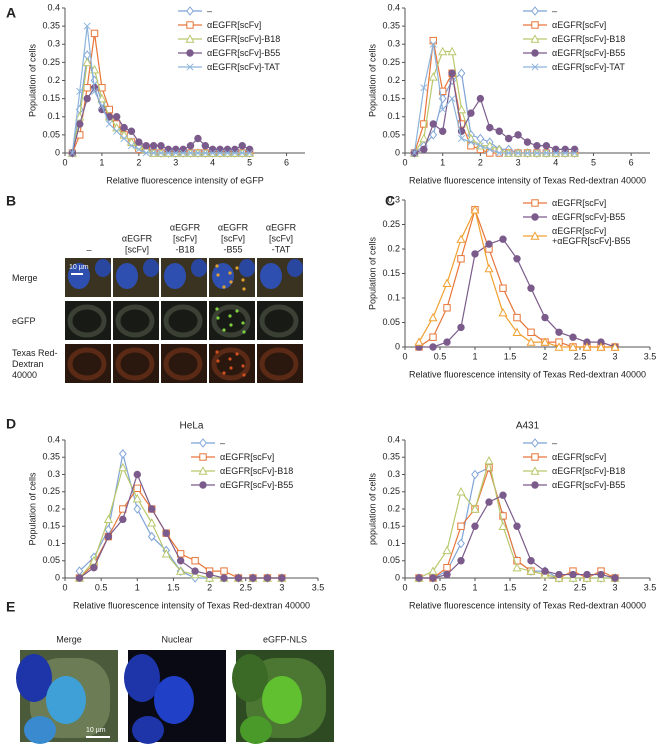 The width and height of the screenshot is (667, 753). I want to click on x-tick-label: 0, so click(404, 587).